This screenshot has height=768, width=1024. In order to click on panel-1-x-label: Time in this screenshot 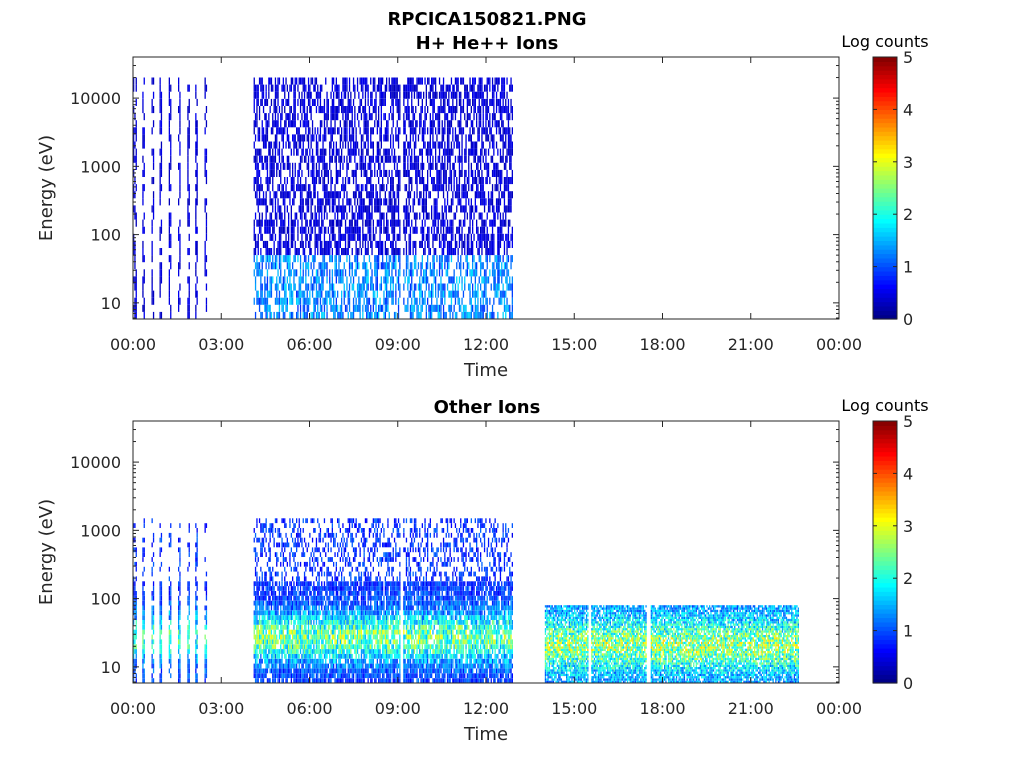, I will do `click(485, 370)`.